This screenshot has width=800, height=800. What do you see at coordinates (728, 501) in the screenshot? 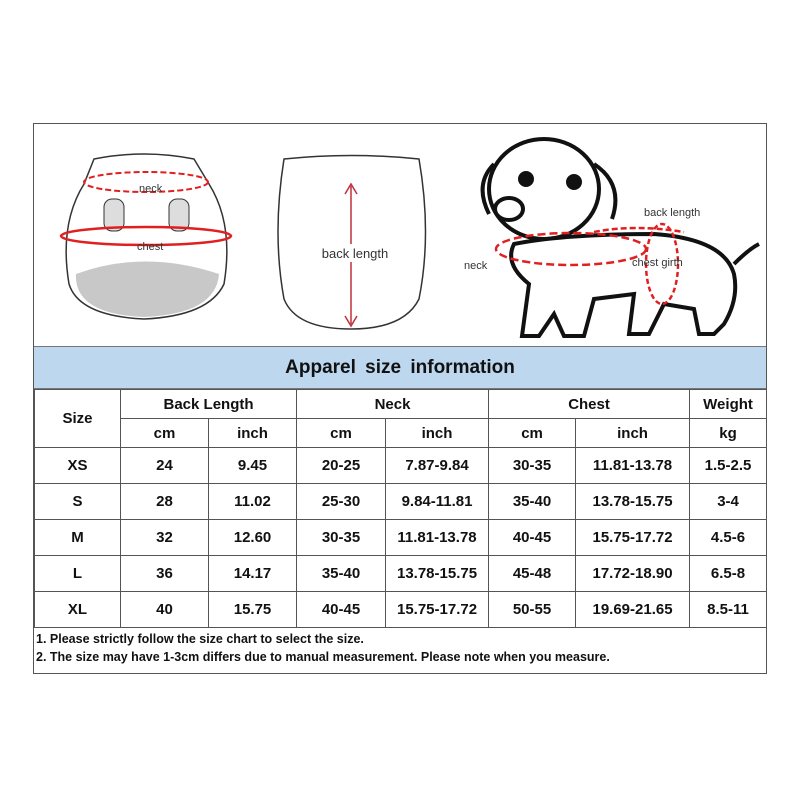
I see `value-cell: 3-4` at bounding box center [728, 501].